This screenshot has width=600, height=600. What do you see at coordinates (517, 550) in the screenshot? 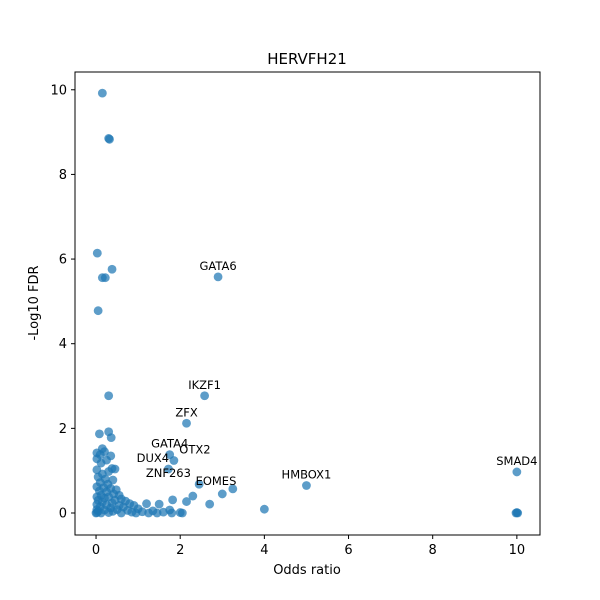
I see `x-tick-label: 10` at bounding box center [517, 550].